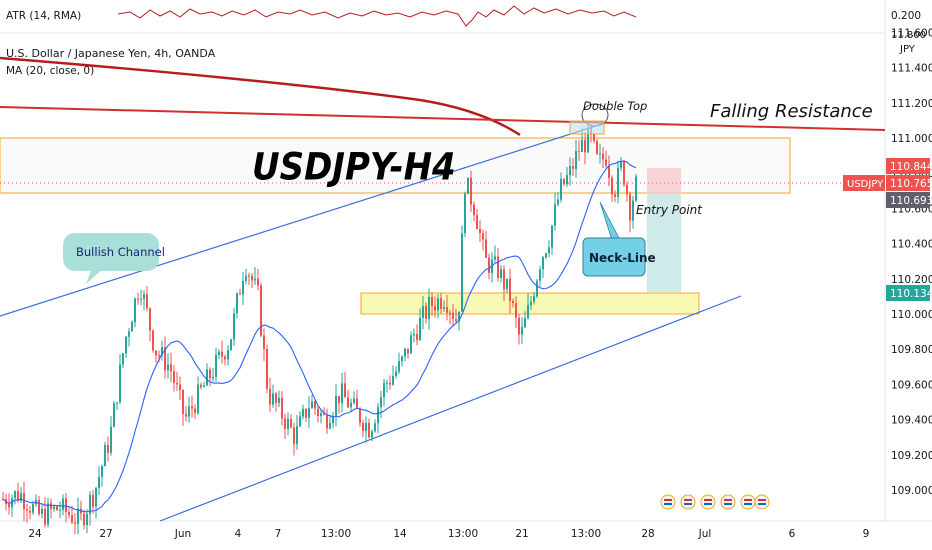 This screenshot has width=932, height=550. Describe the element at coordinates (238, 534) in the screenshot. I see `x-tick-label: 4` at that location.